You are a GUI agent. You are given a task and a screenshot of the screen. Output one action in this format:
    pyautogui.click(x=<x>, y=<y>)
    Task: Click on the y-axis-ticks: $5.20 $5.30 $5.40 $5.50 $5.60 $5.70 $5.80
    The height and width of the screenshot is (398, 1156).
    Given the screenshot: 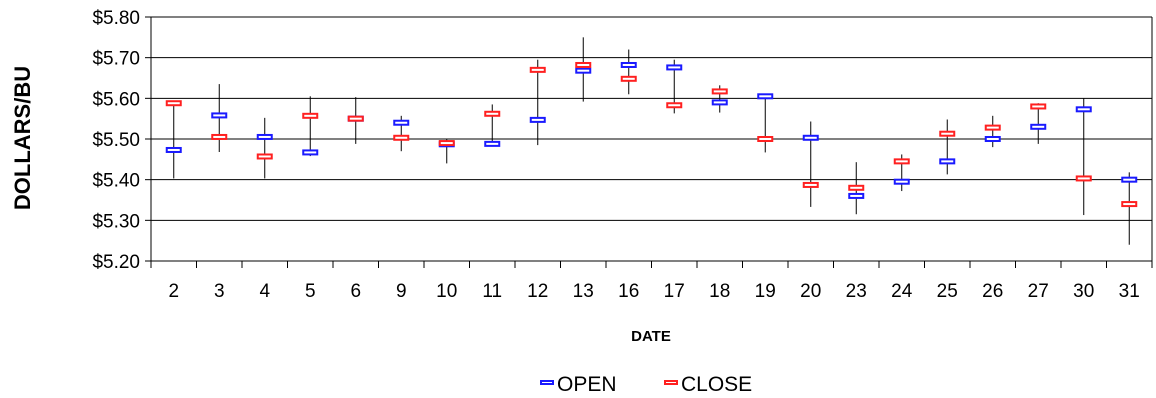 What is the action you would take?
    pyautogui.click(x=121, y=140)
    